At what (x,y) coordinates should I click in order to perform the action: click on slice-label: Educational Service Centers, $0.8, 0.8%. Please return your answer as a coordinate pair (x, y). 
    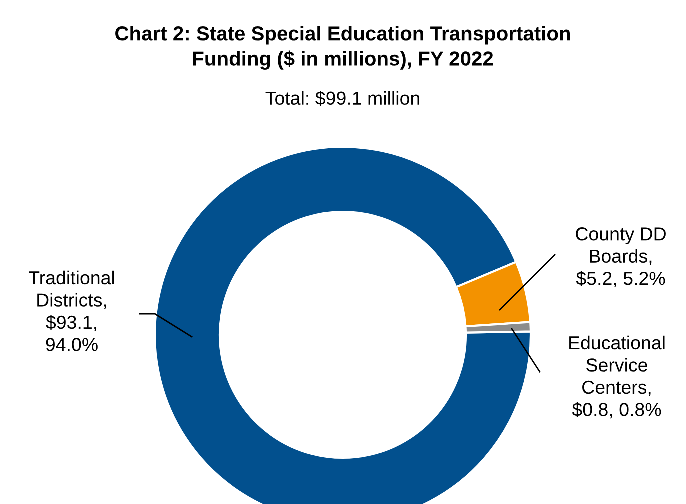
    Looking at the image, I should click on (617, 377).